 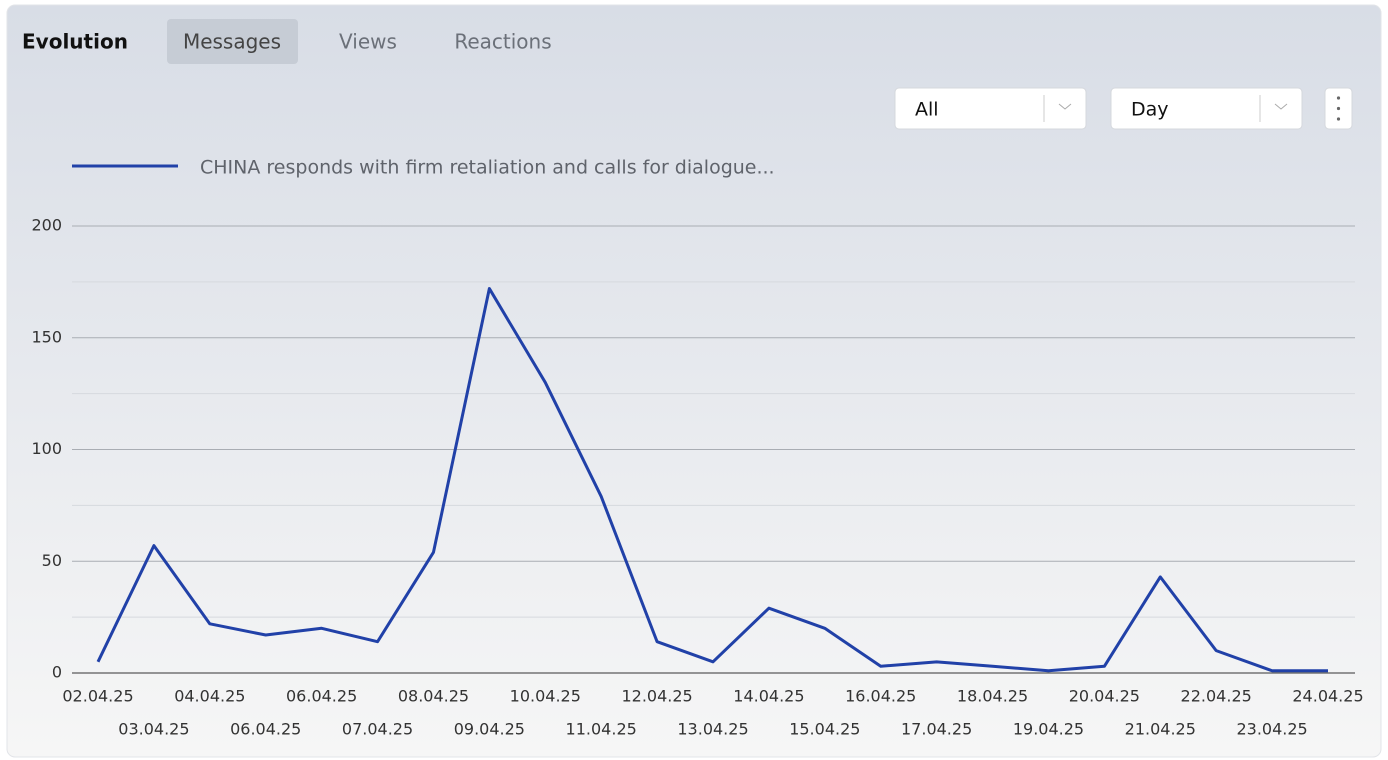 What do you see at coordinates (824, 729) in the screenshot?
I see `x-tick-label: 15.04.25` at bounding box center [824, 729].